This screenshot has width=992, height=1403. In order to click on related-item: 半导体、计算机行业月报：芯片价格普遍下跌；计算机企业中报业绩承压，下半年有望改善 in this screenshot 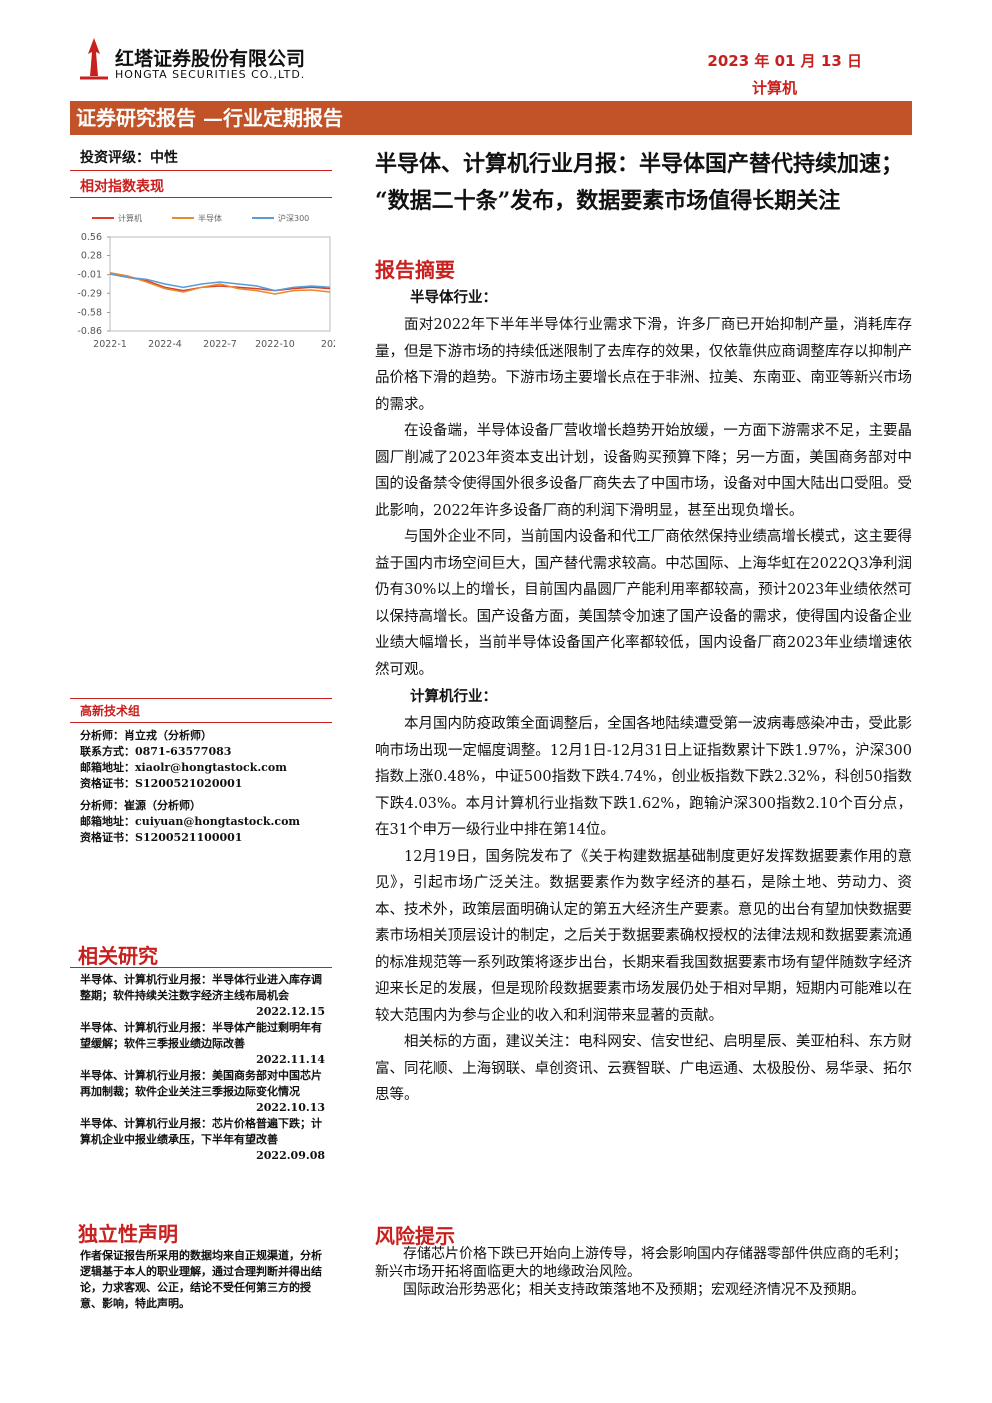, I will do `click(201, 1131)`.